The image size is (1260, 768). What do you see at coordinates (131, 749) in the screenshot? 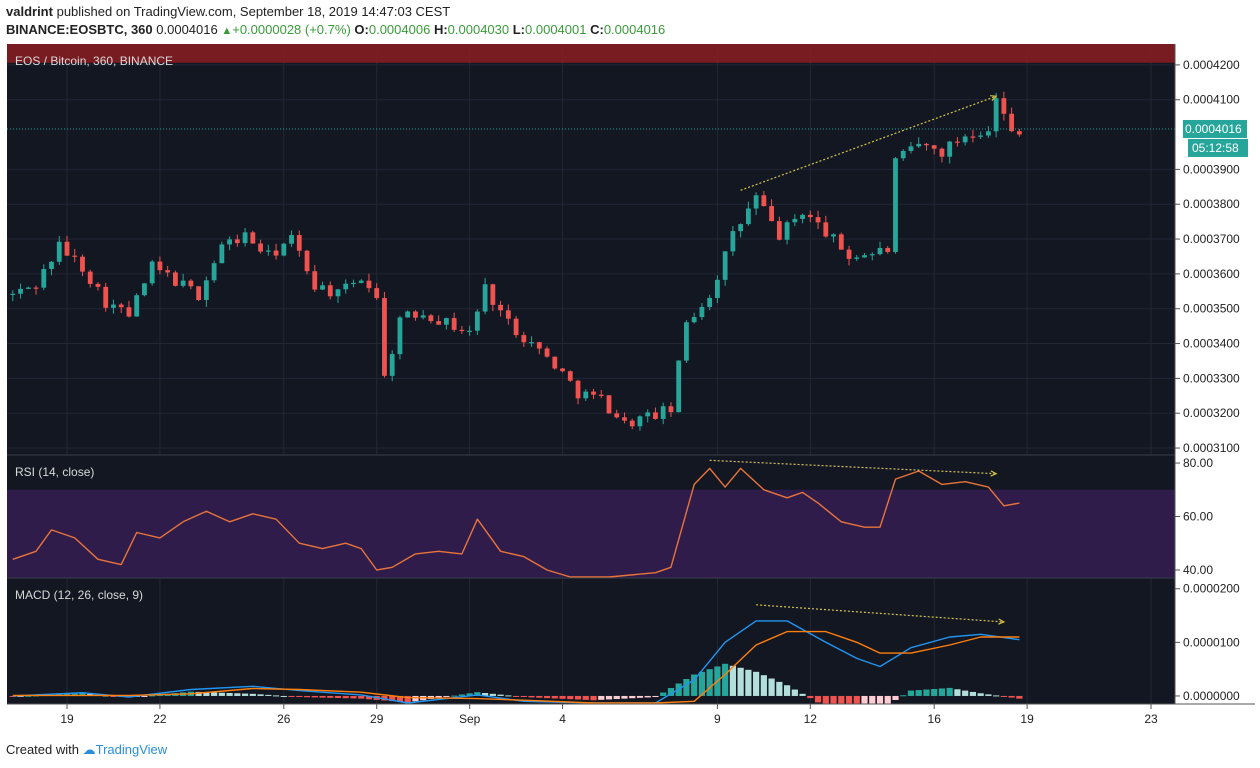
I see `brand-name: TradingView` at bounding box center [131, 749].